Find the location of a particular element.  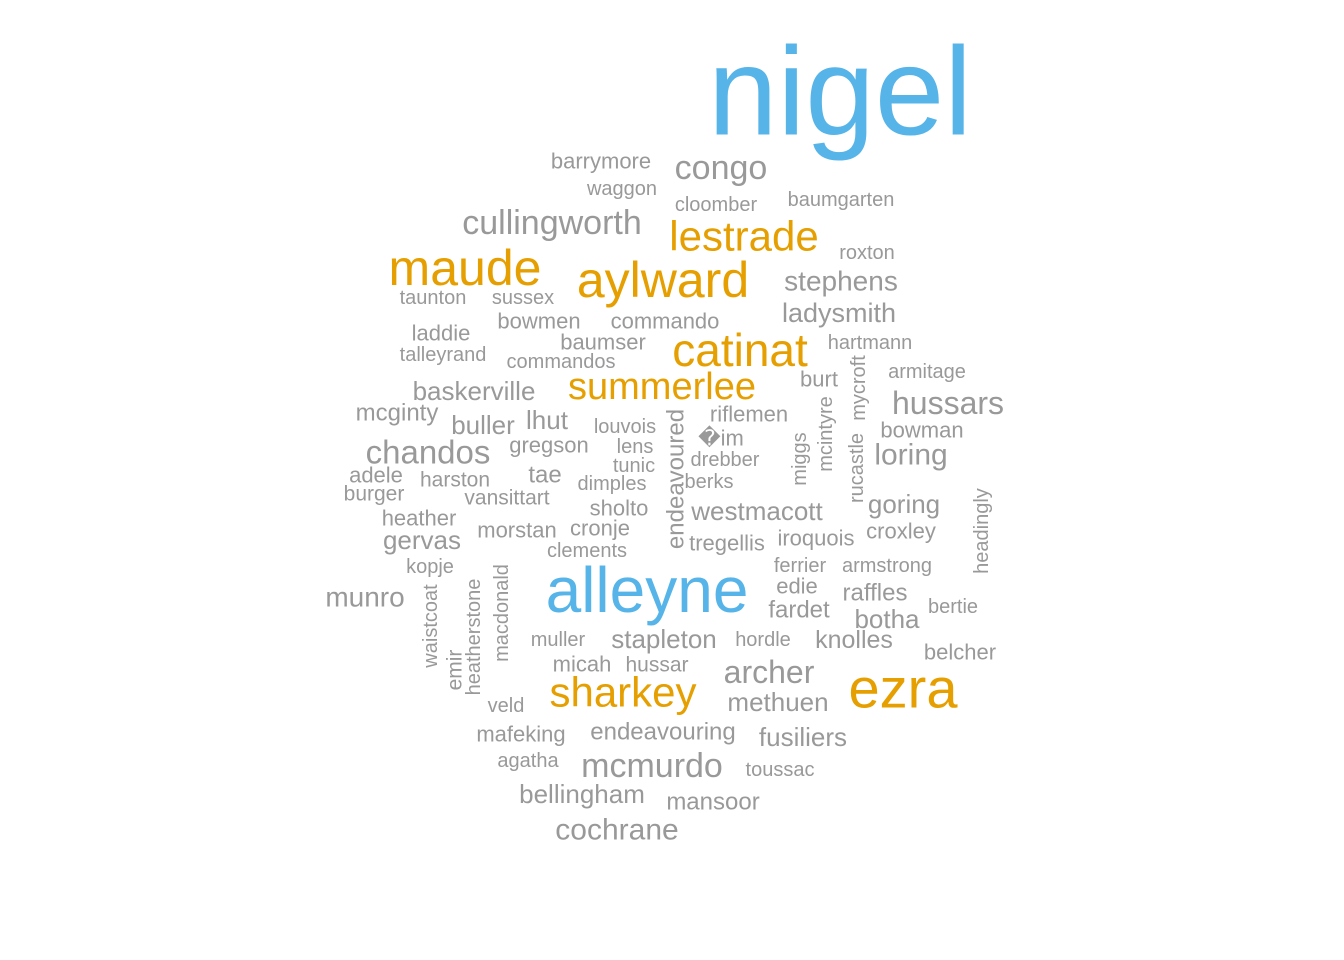

cloud-word: cloomber is located at coordinates (716, 205).